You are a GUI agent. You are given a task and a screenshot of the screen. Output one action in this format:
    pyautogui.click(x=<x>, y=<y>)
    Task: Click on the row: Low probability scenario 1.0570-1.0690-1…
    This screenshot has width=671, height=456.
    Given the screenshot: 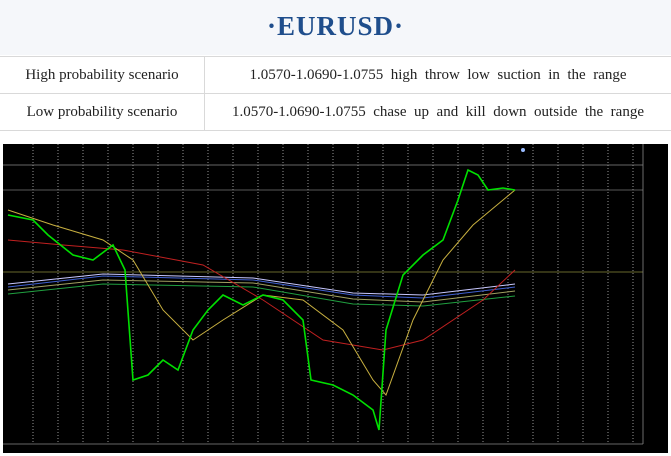 What is the action you would take?
    pyautogui.click(x=335, y=112)
    